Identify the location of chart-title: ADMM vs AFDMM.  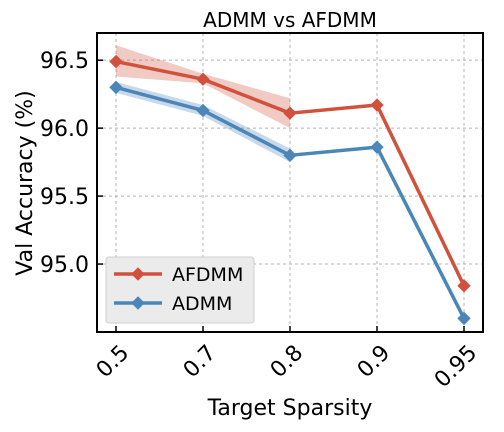
(290, 20).